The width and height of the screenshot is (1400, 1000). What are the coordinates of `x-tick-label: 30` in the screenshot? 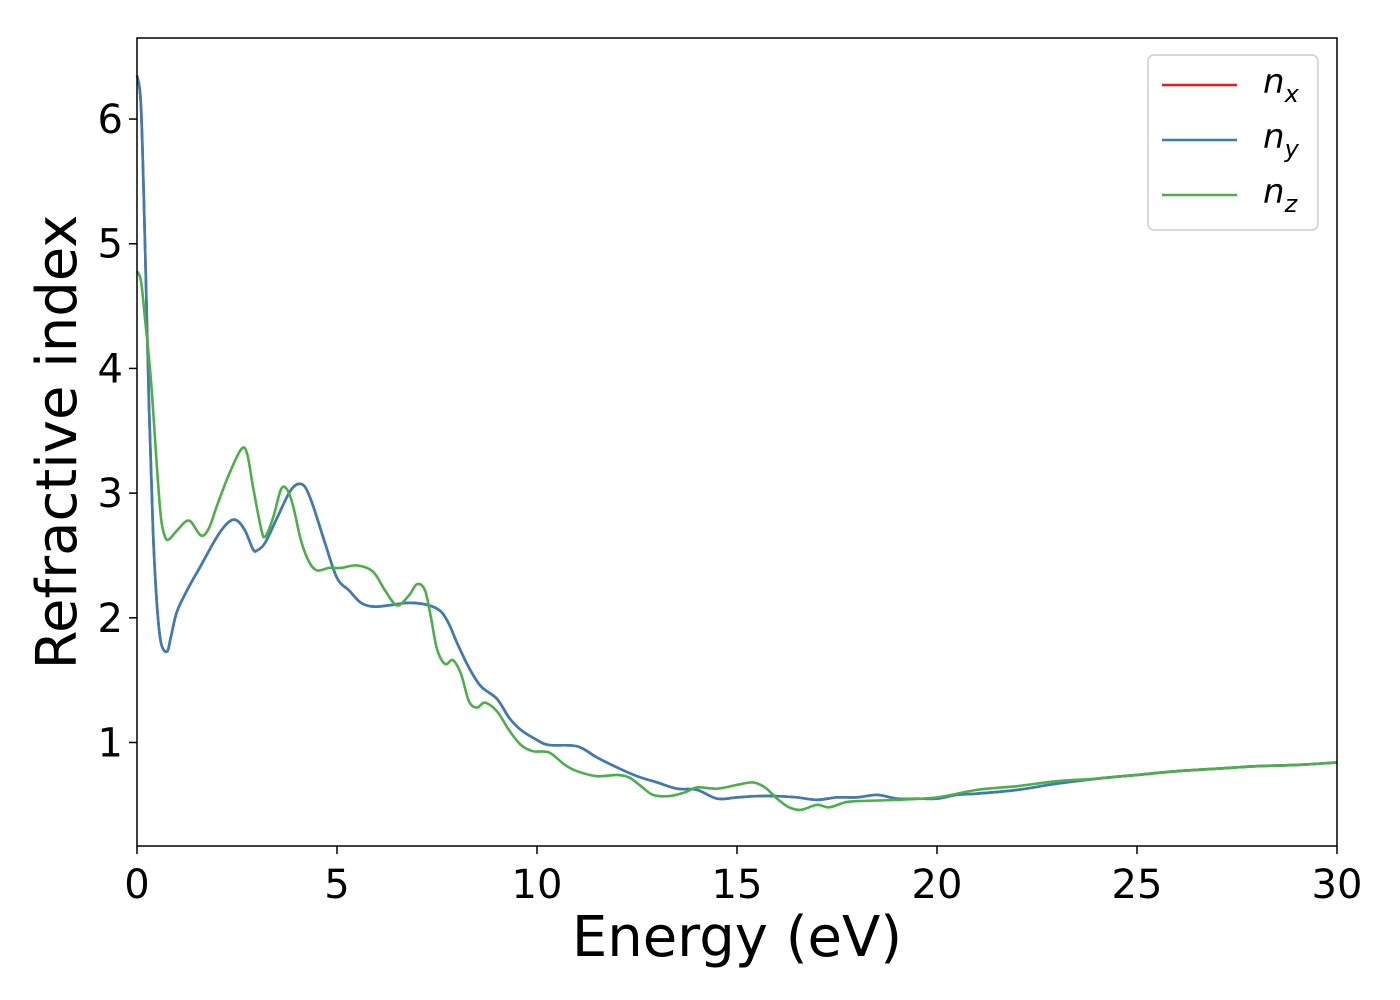 It's located at (1337, 885).